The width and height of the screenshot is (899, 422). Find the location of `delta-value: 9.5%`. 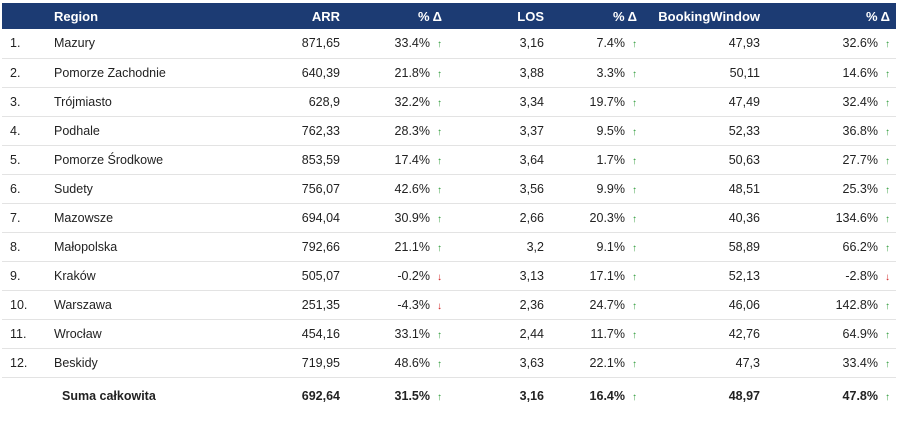

delta-value: 9.5% is located at coordinates (611, 130).